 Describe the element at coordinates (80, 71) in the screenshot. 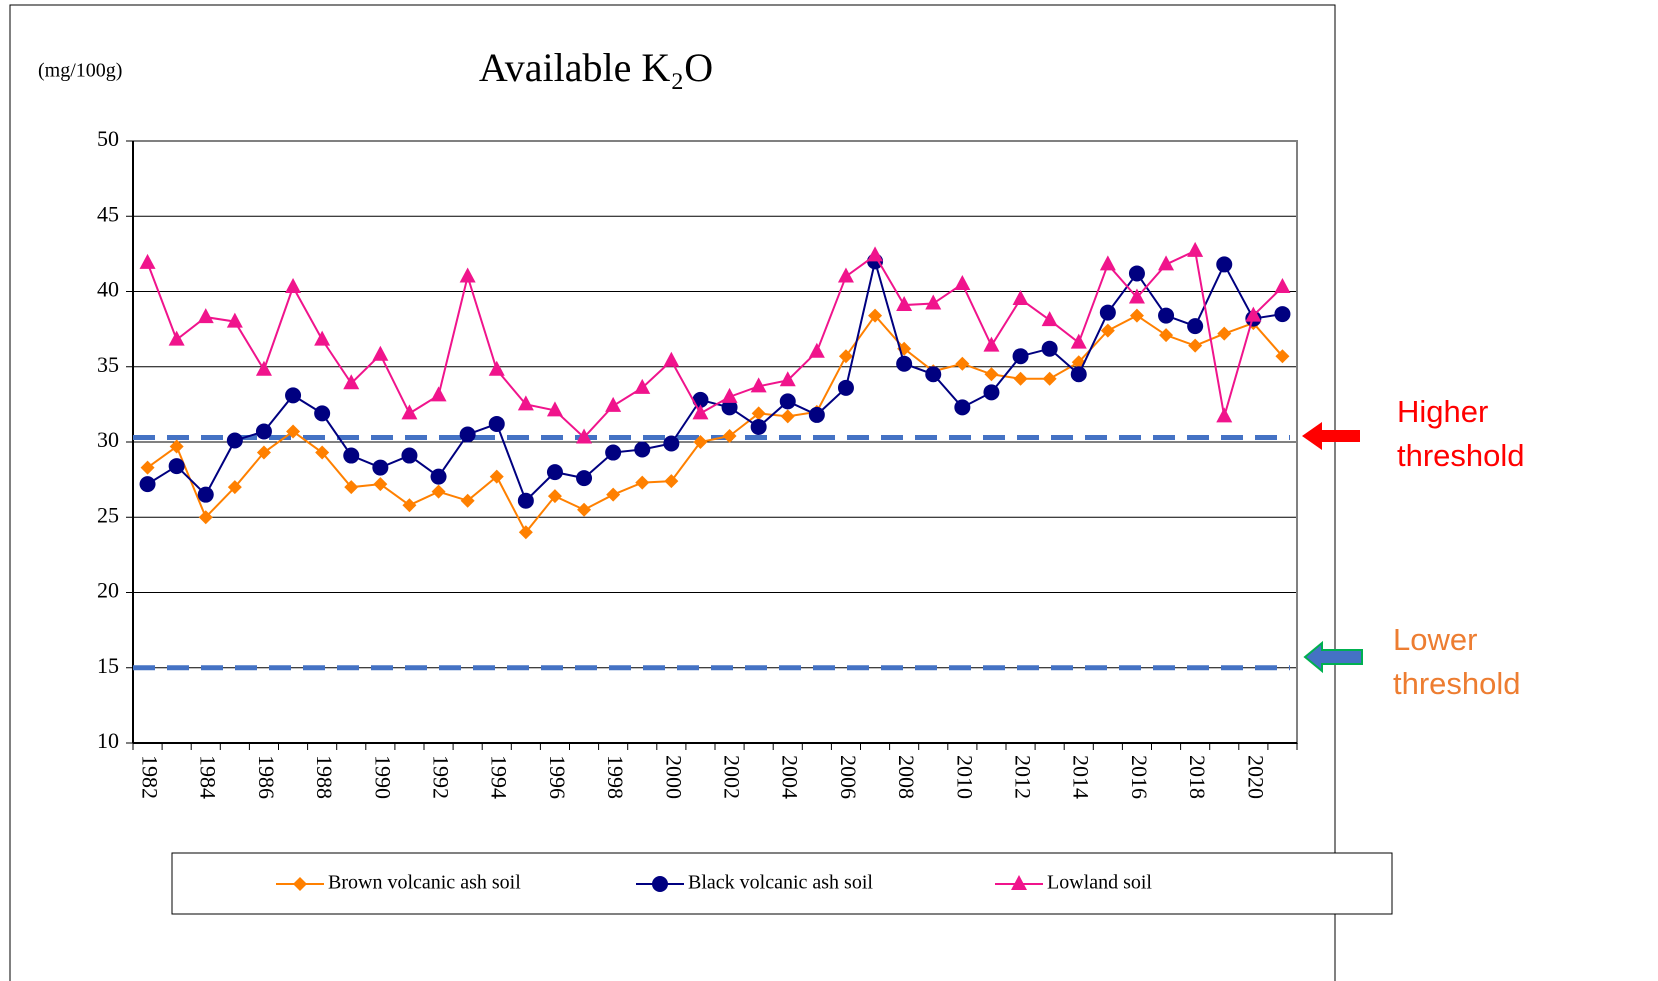

I see `y-axis-label: (mg/100g)` at that location.